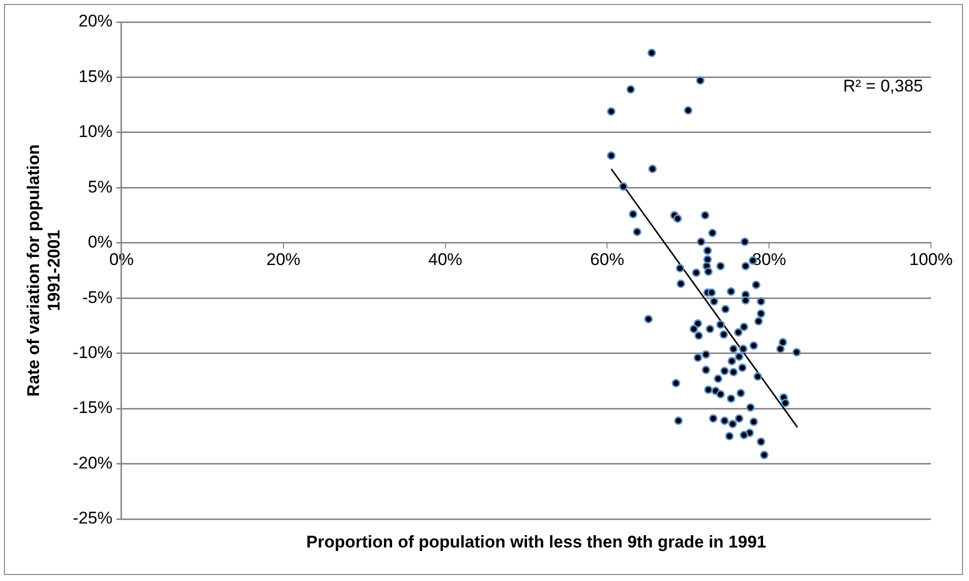  I want to click on y-tick-label: -25%, so click(92, 518).